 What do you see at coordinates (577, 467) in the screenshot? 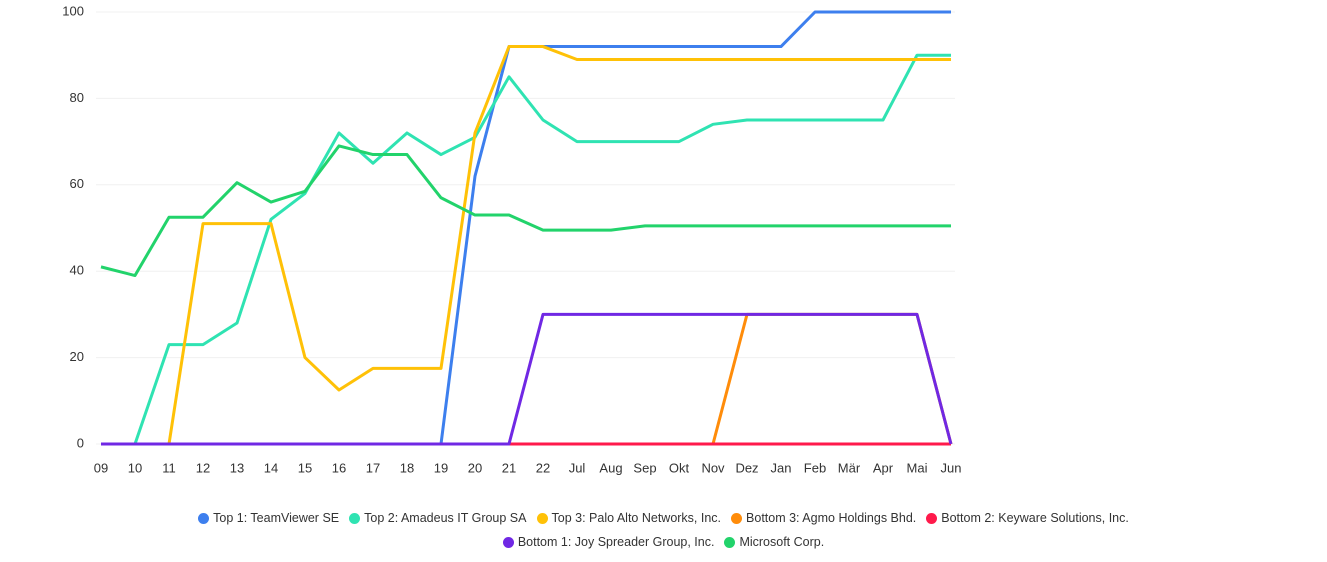
I see `x-tick-label: Jul` at bounding box center [577, 467].